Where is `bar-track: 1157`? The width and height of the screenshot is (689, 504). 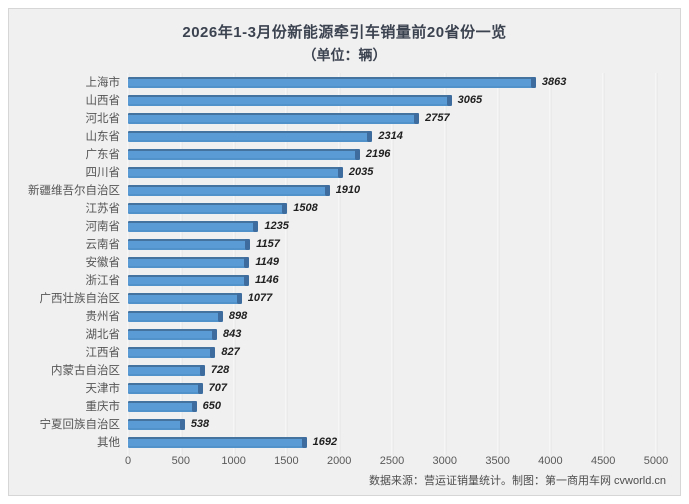 bar-track: 1157 is located at coordinates (392, 244).